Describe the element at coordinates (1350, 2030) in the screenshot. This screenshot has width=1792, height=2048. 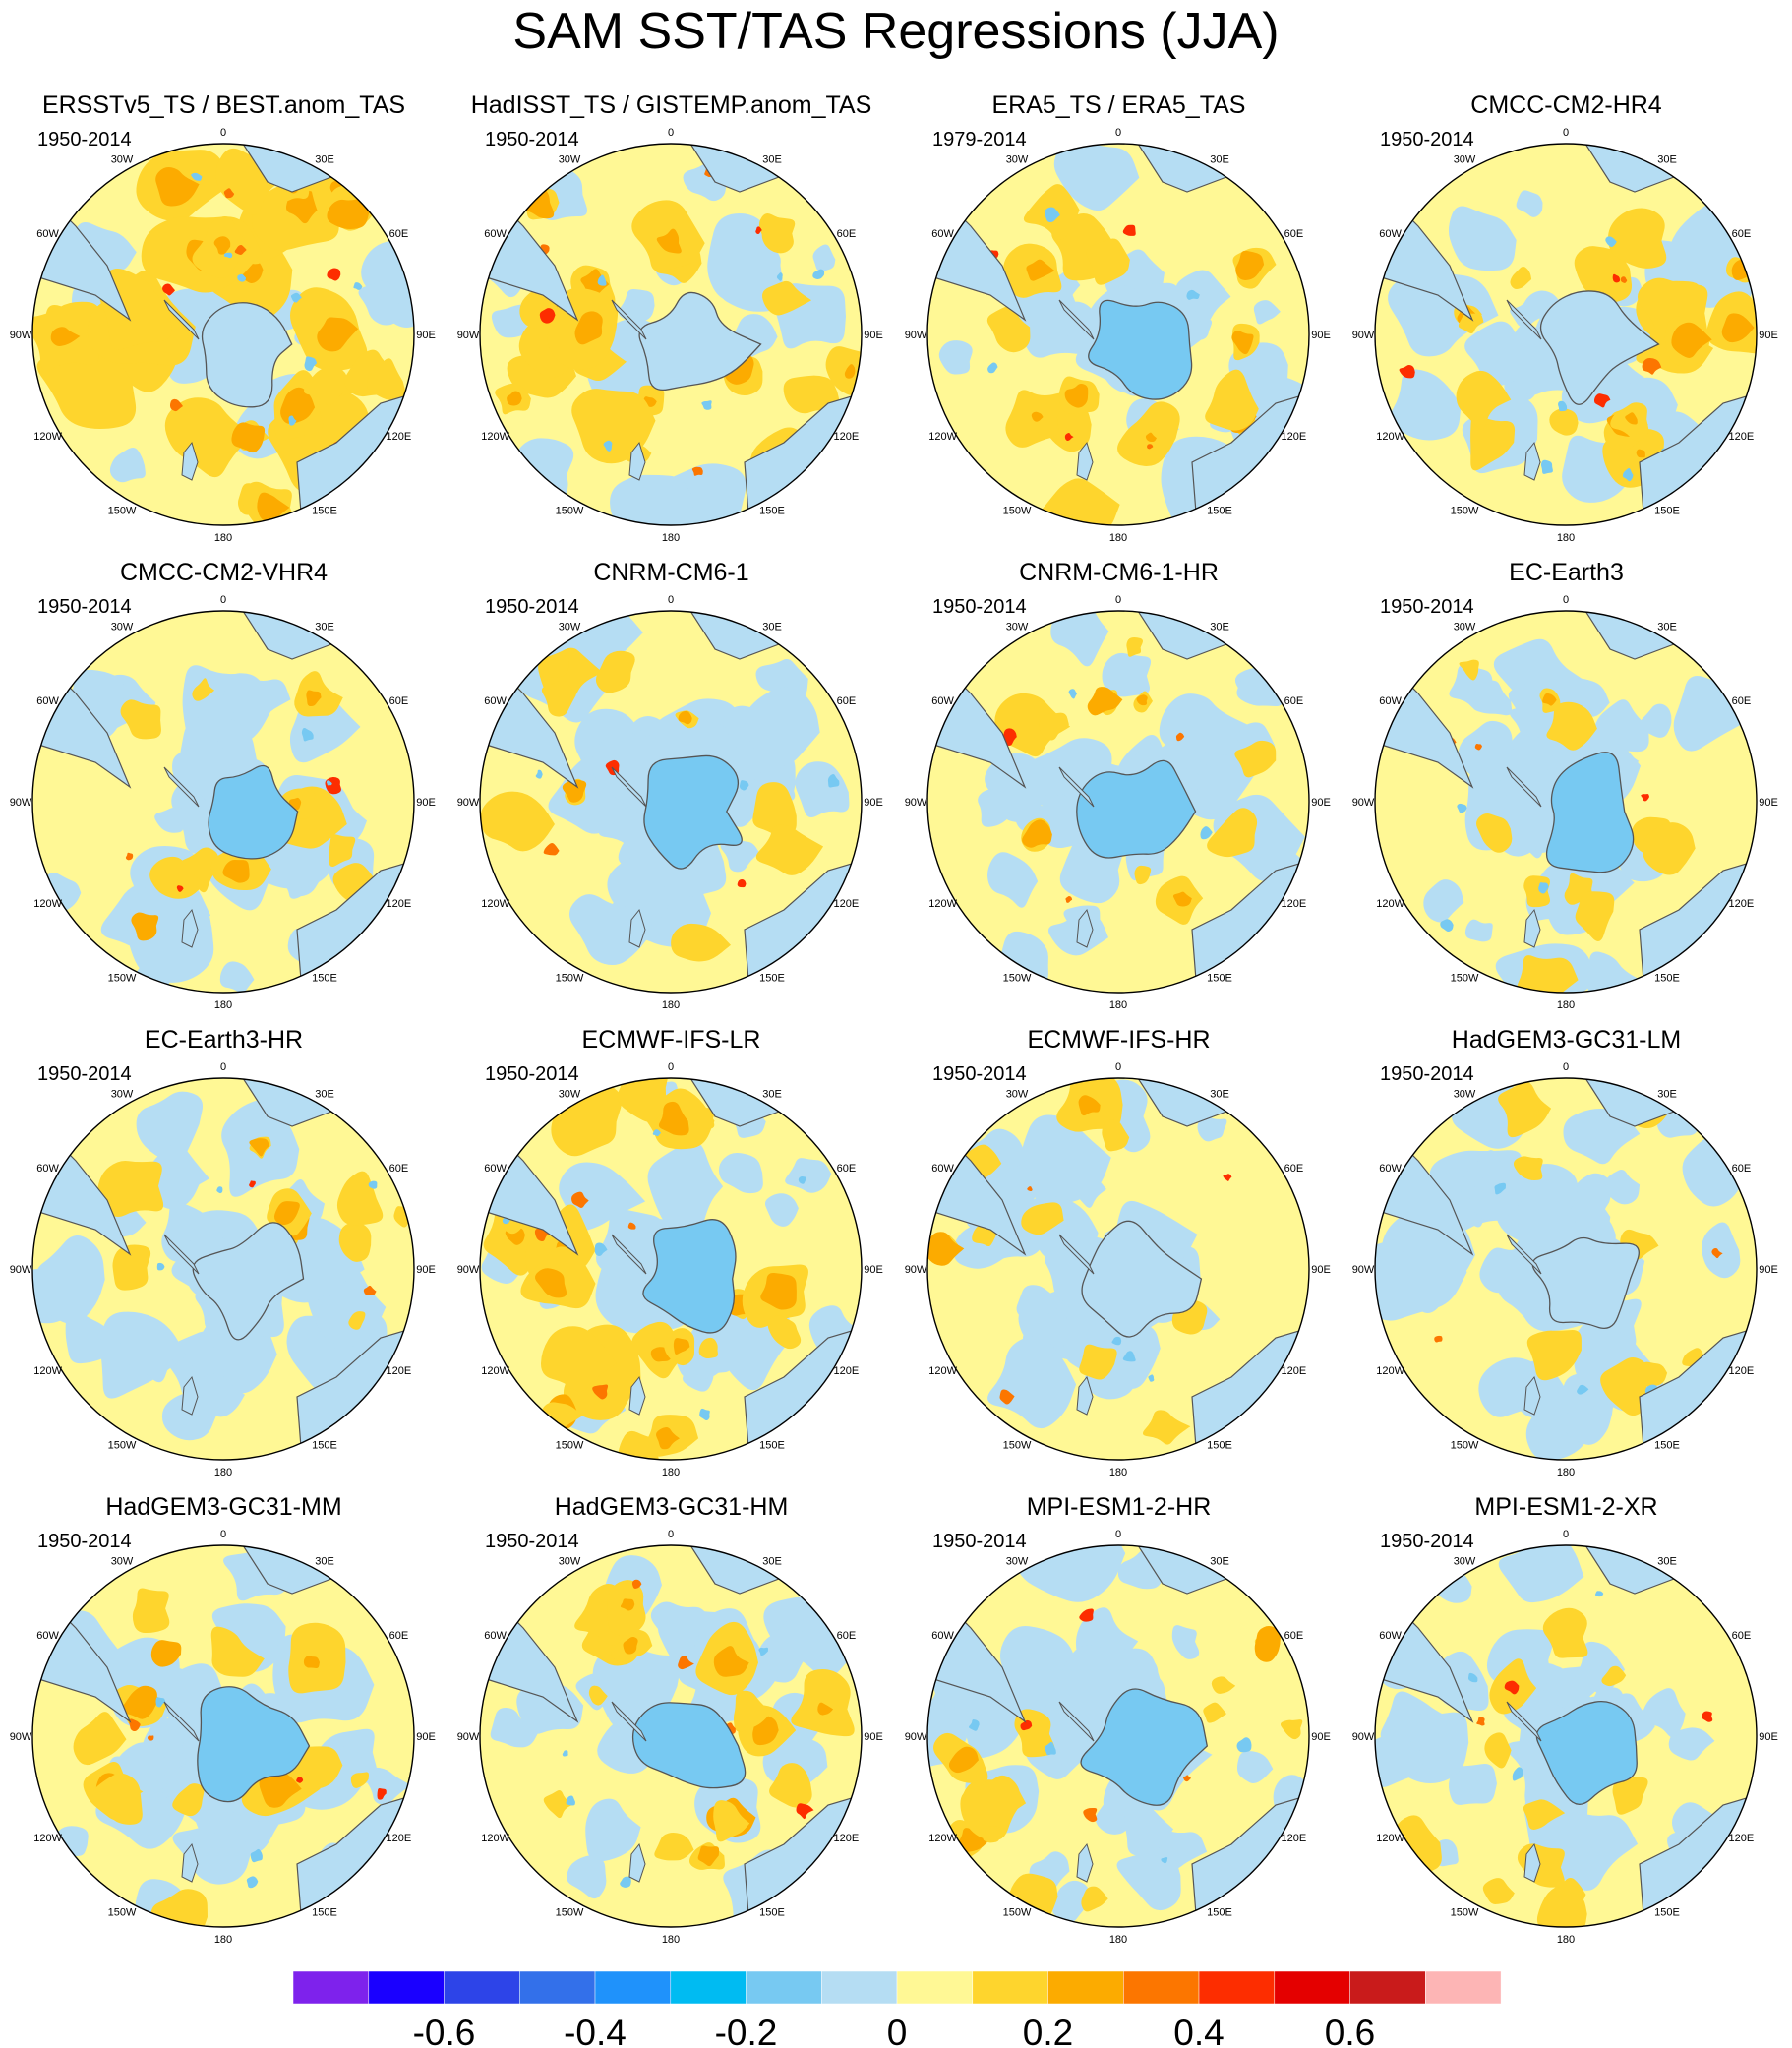
I see `colorbar-tick-label: 0.6` at that location.